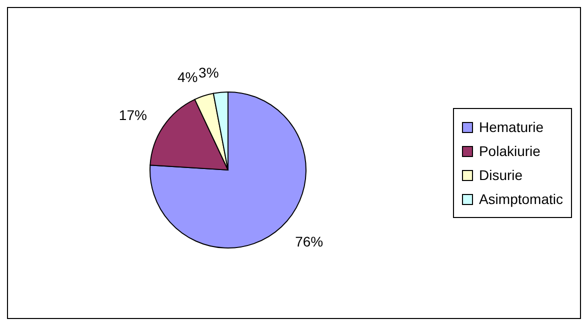 The height and width of the screenshot is (329, 588). What do you see at coordinates (208, 72) in the screenshot?
I see `data-label: 3%` at bounding box center [208, 72].